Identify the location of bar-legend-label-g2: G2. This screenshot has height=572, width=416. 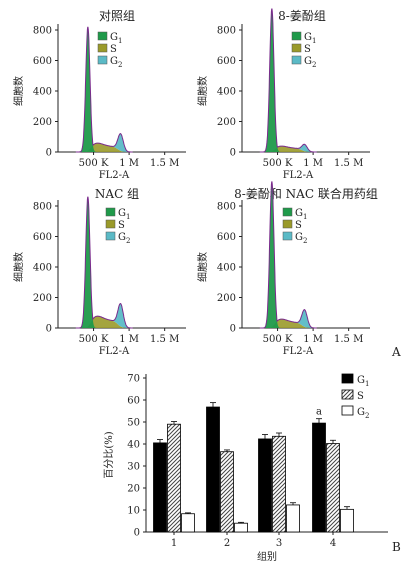
(363, 413).